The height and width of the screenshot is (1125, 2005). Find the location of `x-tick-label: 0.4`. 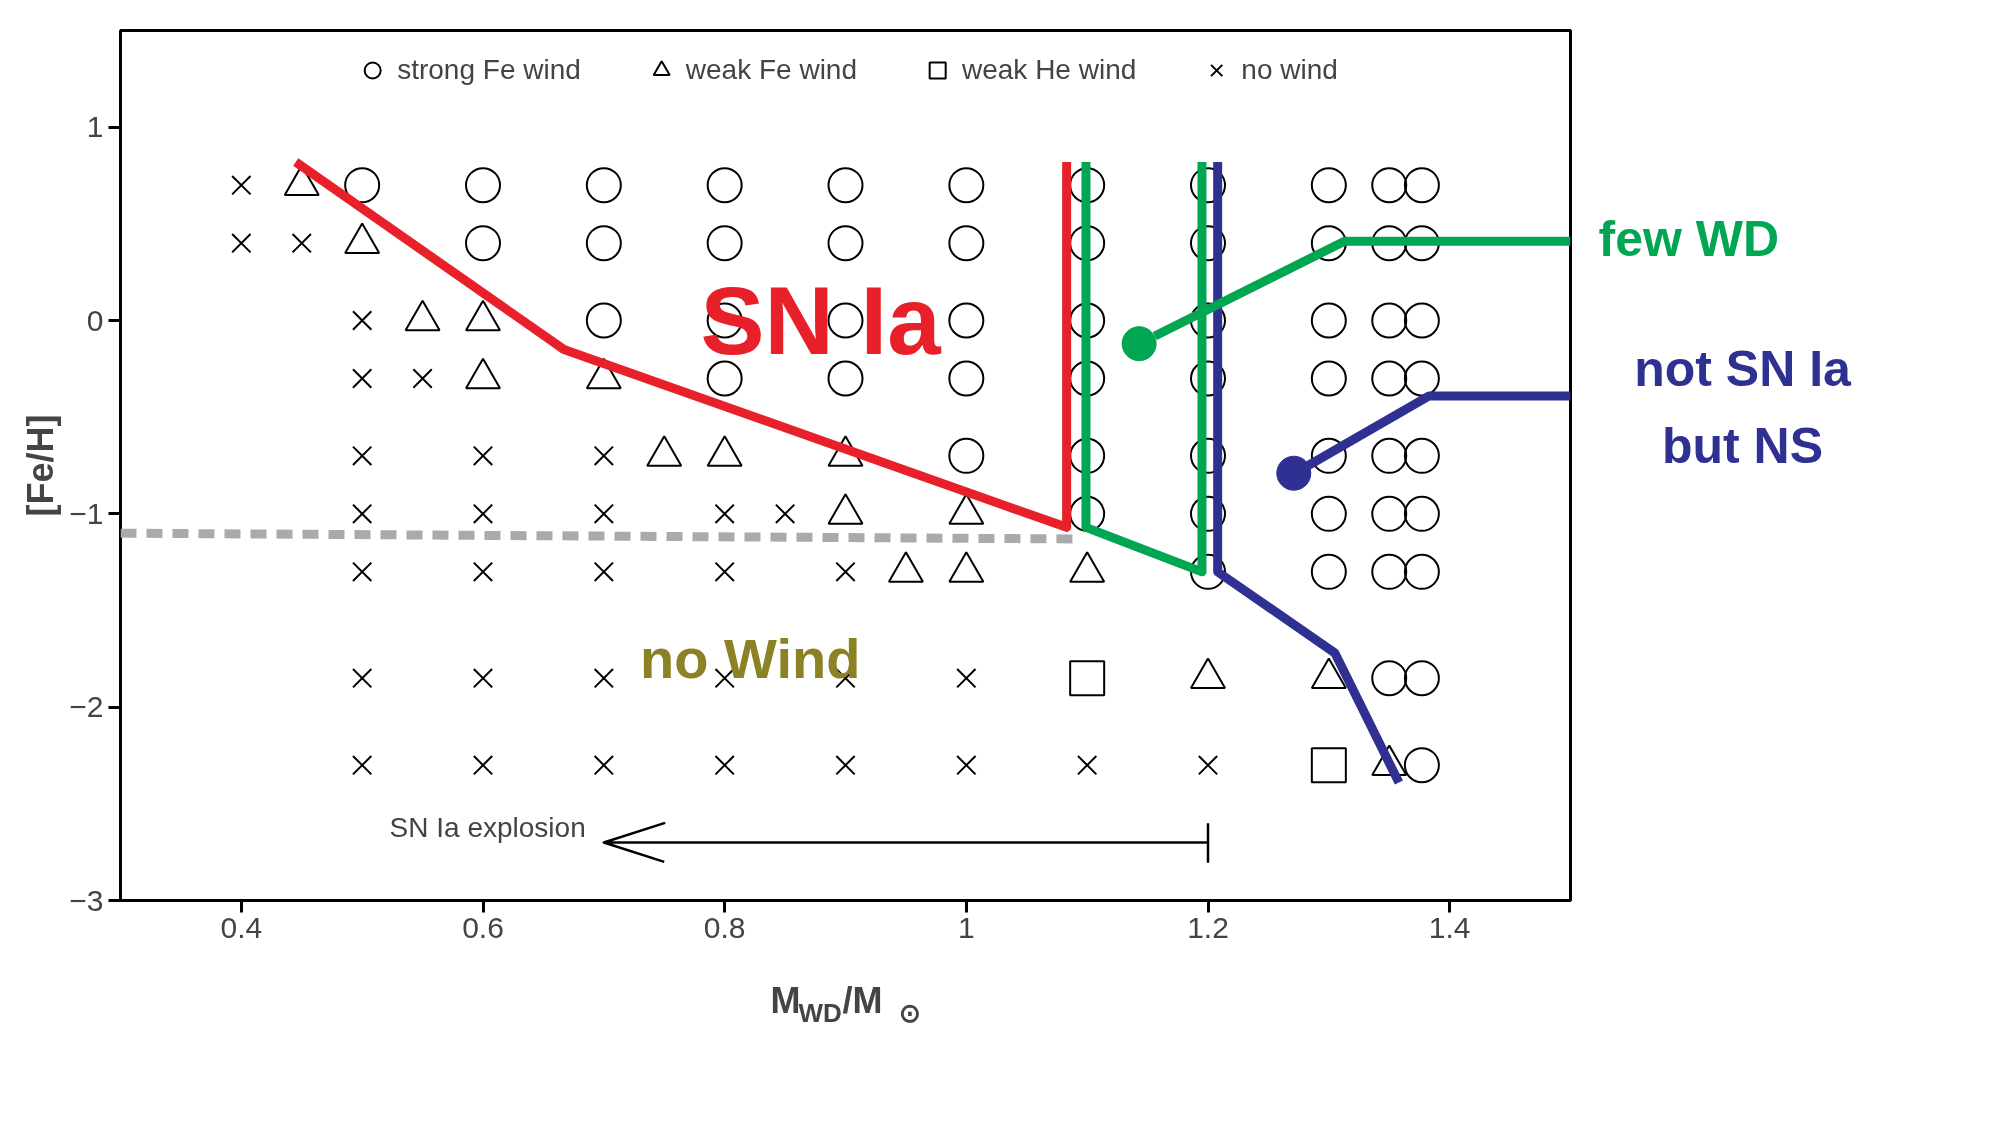

x-tick-label: 0.4 is located at coordinates (241, 927).